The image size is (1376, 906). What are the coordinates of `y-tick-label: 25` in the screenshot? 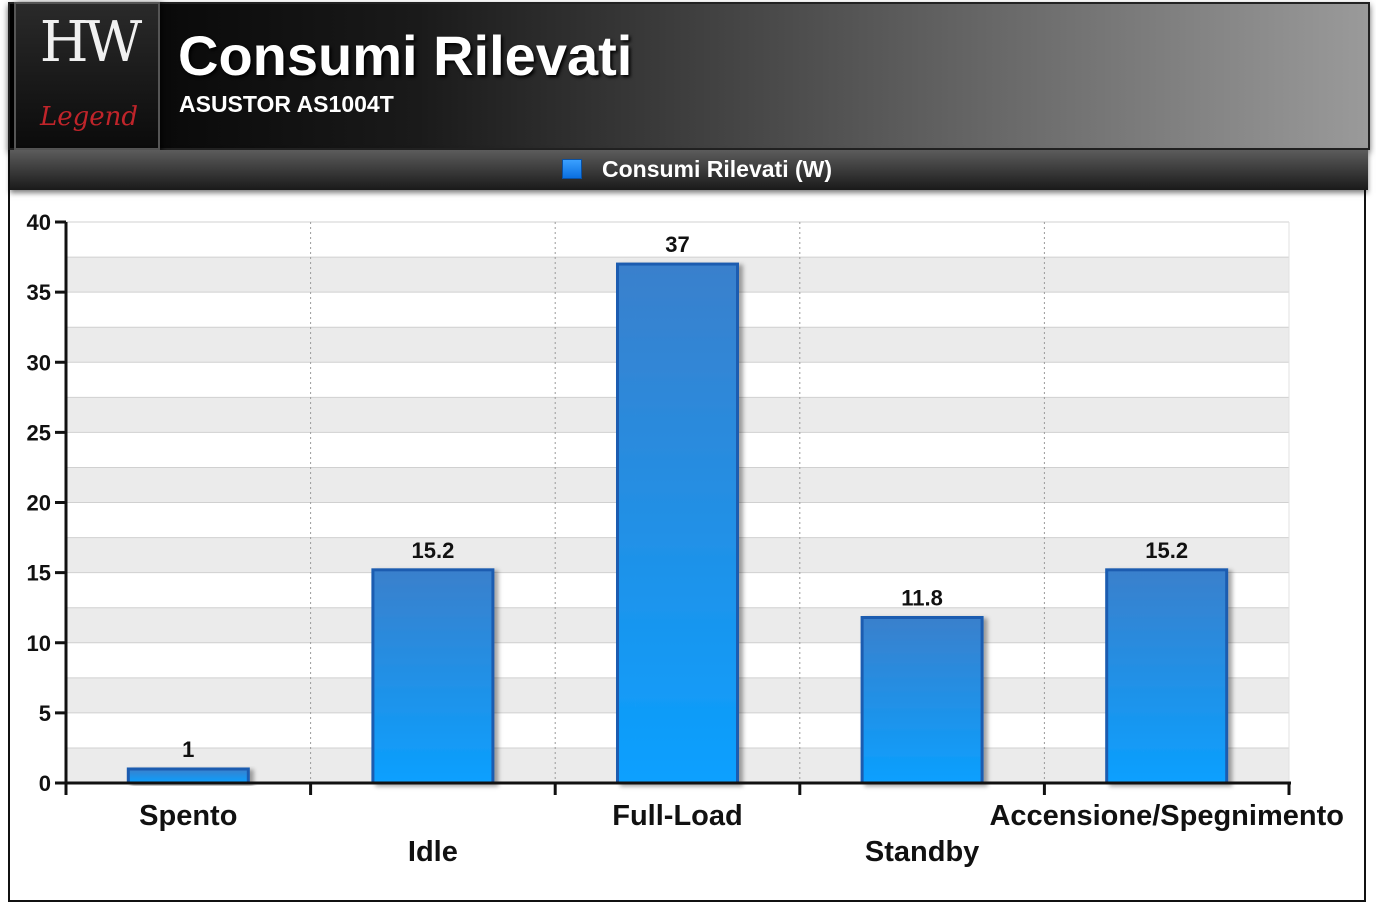 It's located at (39, 432).